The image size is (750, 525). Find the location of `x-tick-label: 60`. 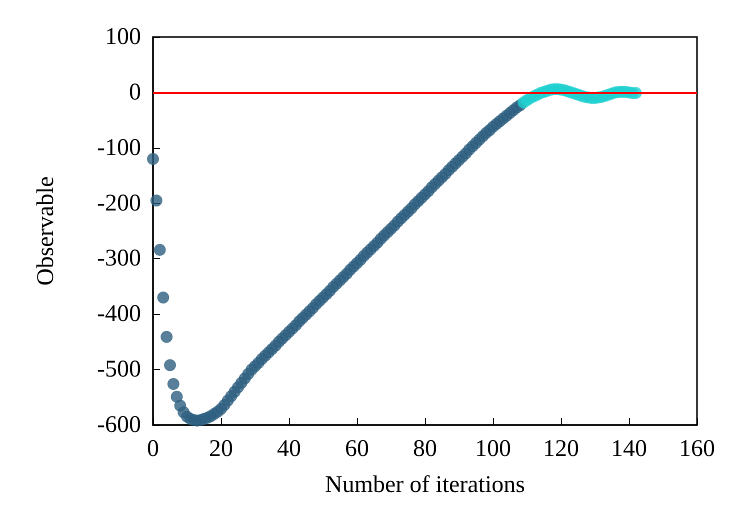

x-tick-label: 60 is located at coordinates (357, 449).